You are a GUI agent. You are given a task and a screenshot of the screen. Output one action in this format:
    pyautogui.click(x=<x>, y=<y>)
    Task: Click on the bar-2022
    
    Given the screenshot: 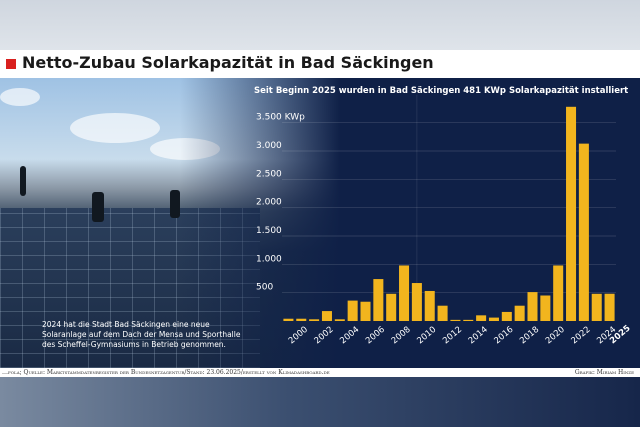 What is the action you would take?
    pyautogui.click(x=571, y=213)
    